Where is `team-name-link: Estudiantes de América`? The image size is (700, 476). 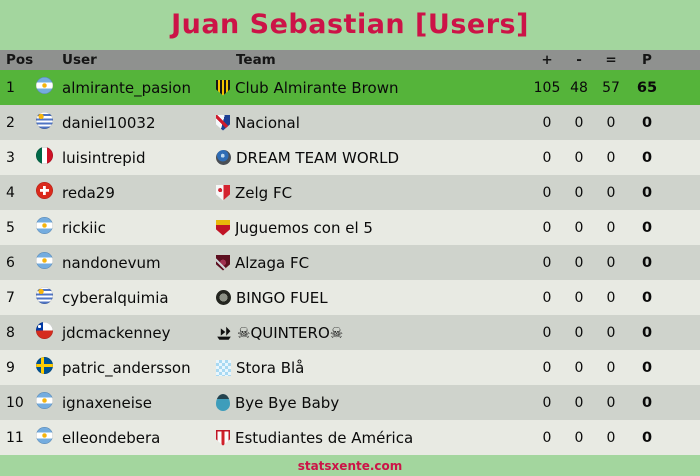
team-name-link: Estudiantes de América is located at coordinates (324, 437).